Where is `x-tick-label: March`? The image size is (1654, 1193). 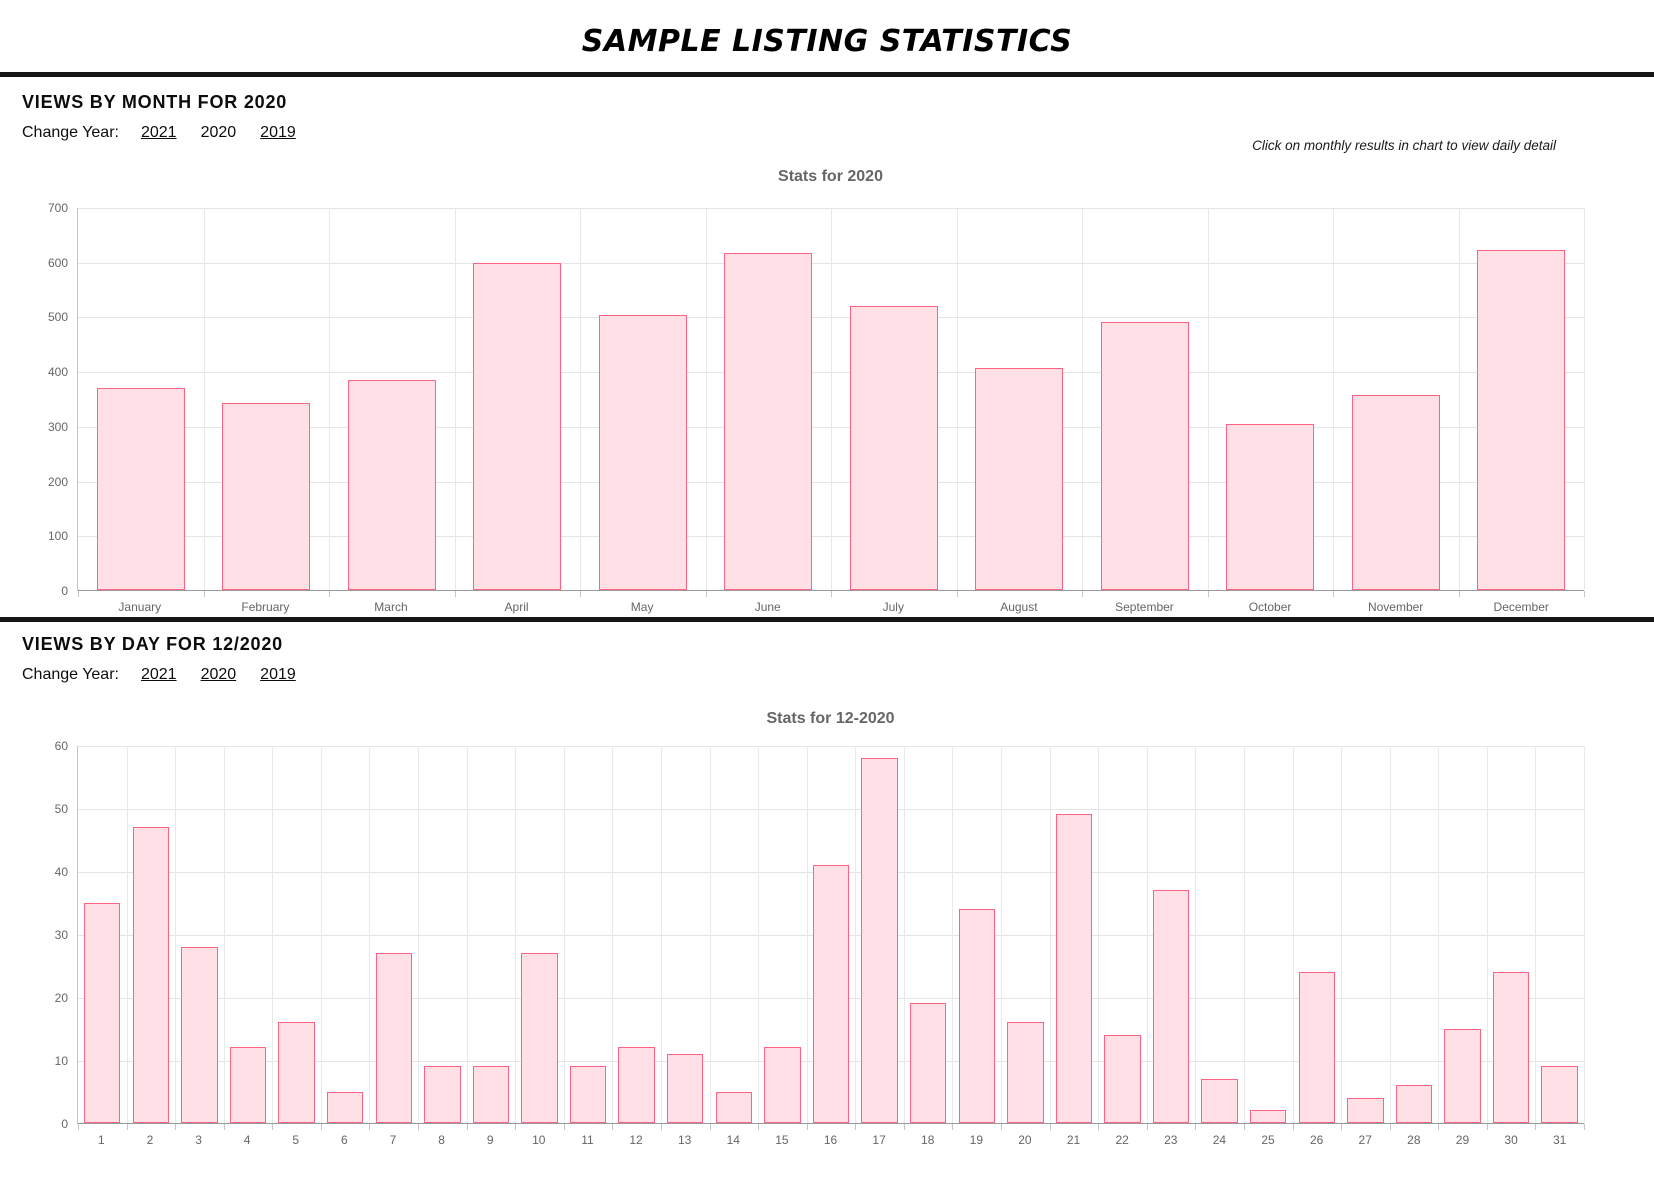
x-tick-label: March is located at coordinates (391, 607).